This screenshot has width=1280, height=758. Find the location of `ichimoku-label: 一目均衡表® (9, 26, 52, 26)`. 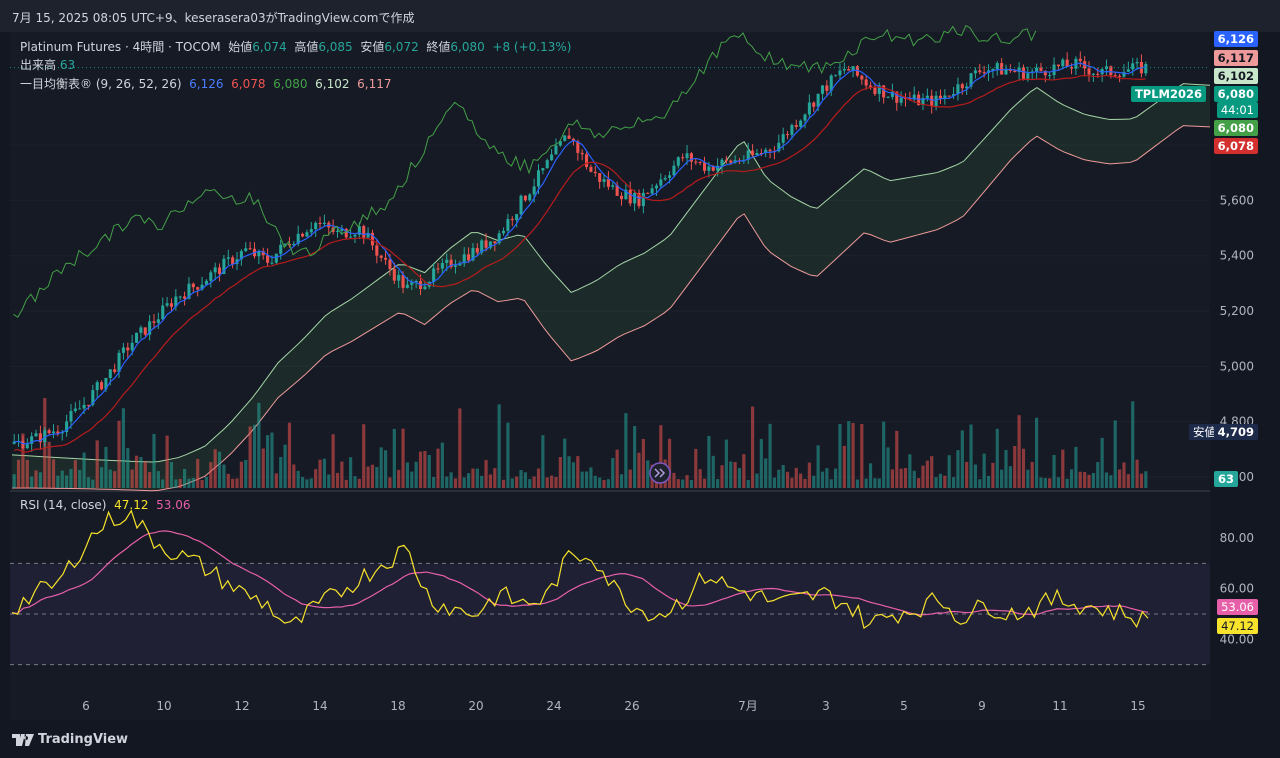

ichimoku-label: 一目均衡表® (9, 26, 52, 26) is located at coordinates (101, 84).